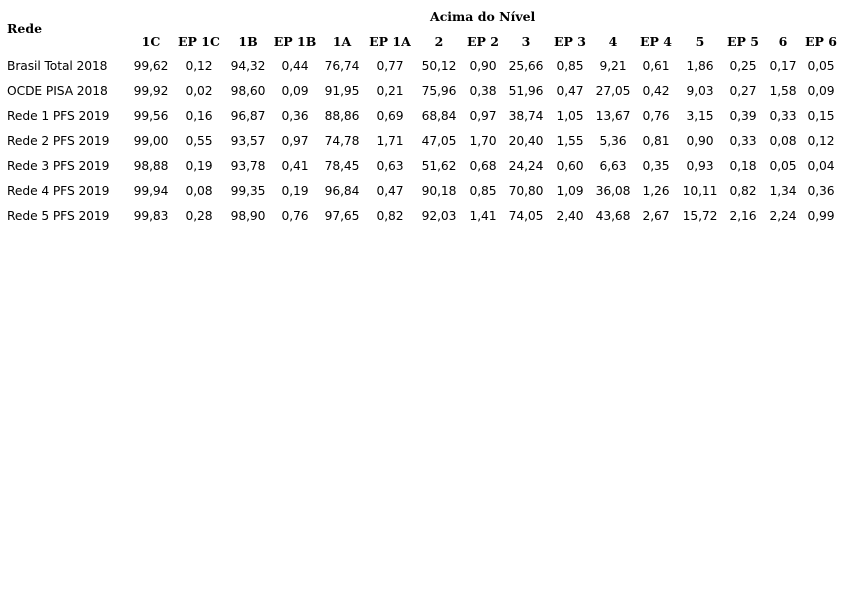  Describe the element at coordinates (151, 216) in the screenshot. I see `table-cell: 99,83` at that location.